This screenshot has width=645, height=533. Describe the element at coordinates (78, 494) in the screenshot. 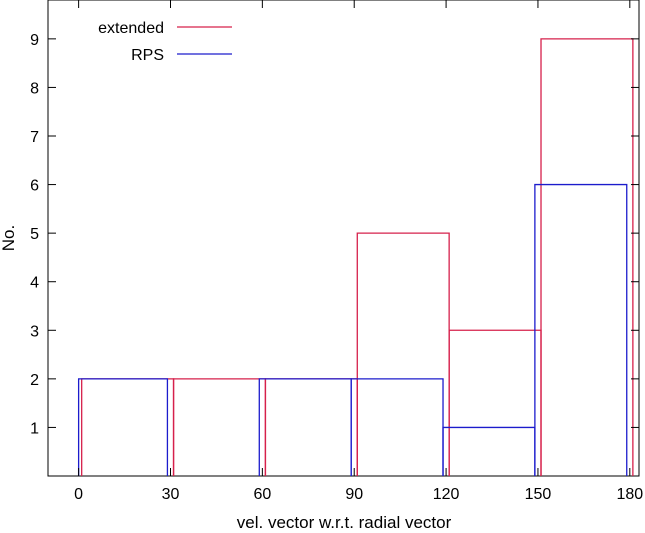

I see `x-tick-label: 0` at that location.